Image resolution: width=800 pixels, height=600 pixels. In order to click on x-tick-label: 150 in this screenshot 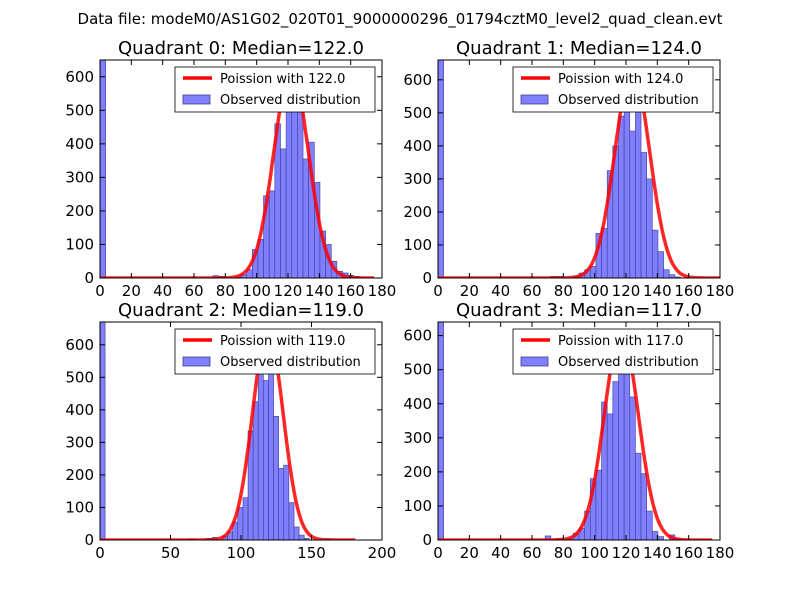, I will do `click(311, 553)`.